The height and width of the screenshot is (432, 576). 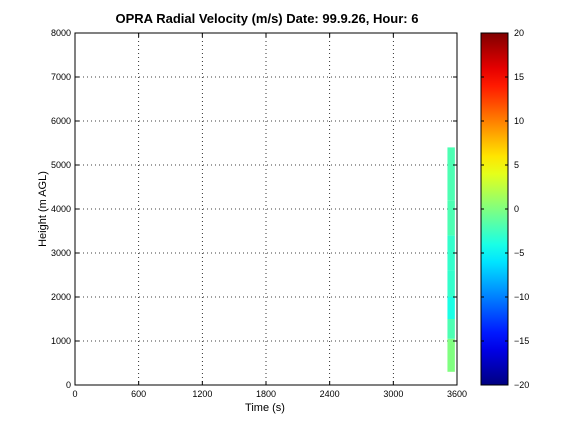 I want to click on x-tick-label: 1800, so click(x=266, y=394).